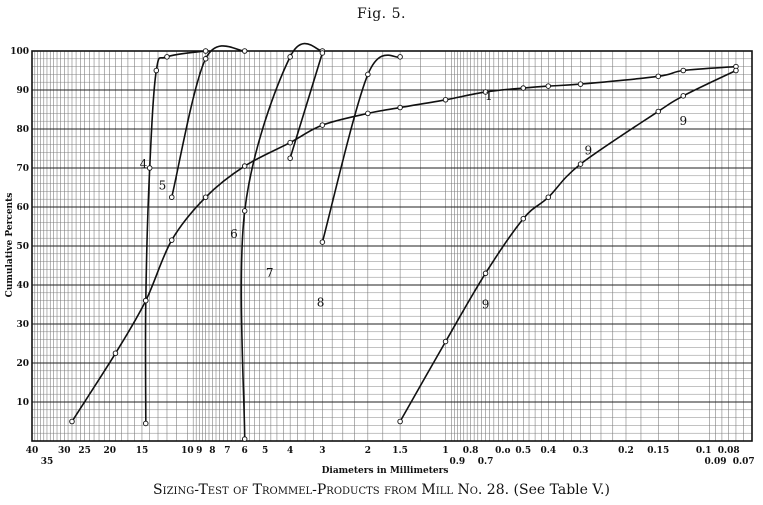  What do you see at coordinates (234, 234) in the screenshot?
I see `curve-label-6: 6` at bounding box center [234, 234].